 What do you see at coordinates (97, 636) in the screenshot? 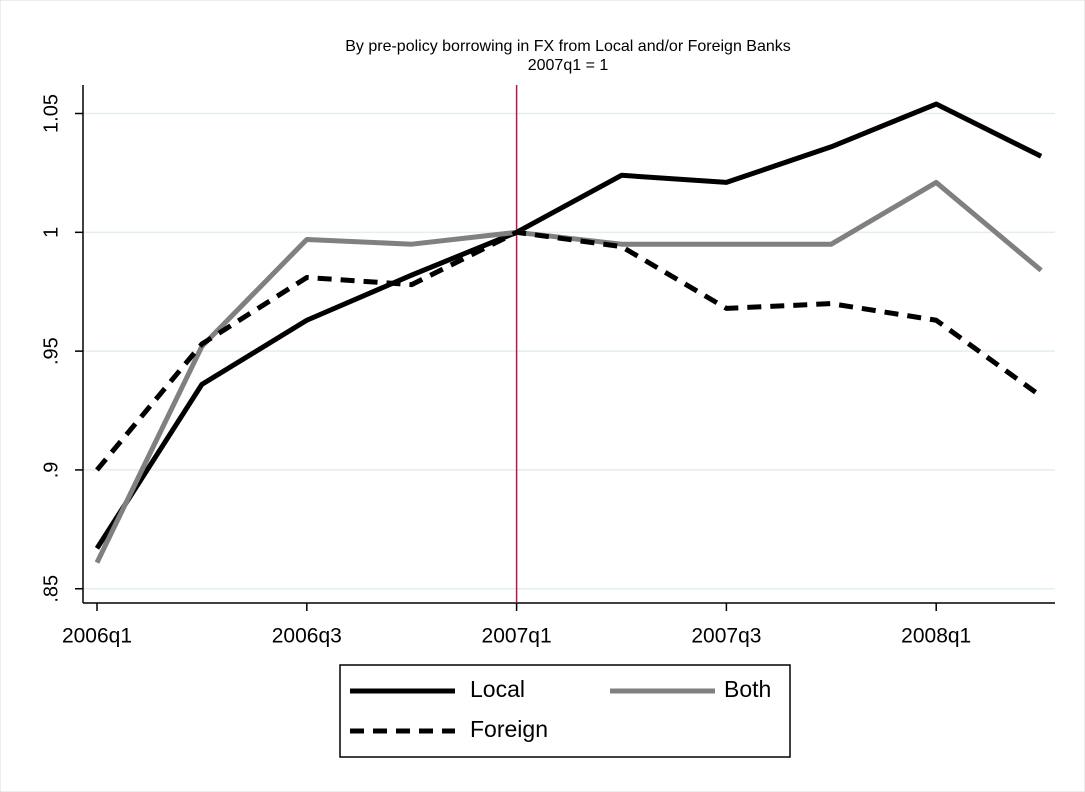
I see `x-tick-label: 2006q1` at bounding box center [97, 636].